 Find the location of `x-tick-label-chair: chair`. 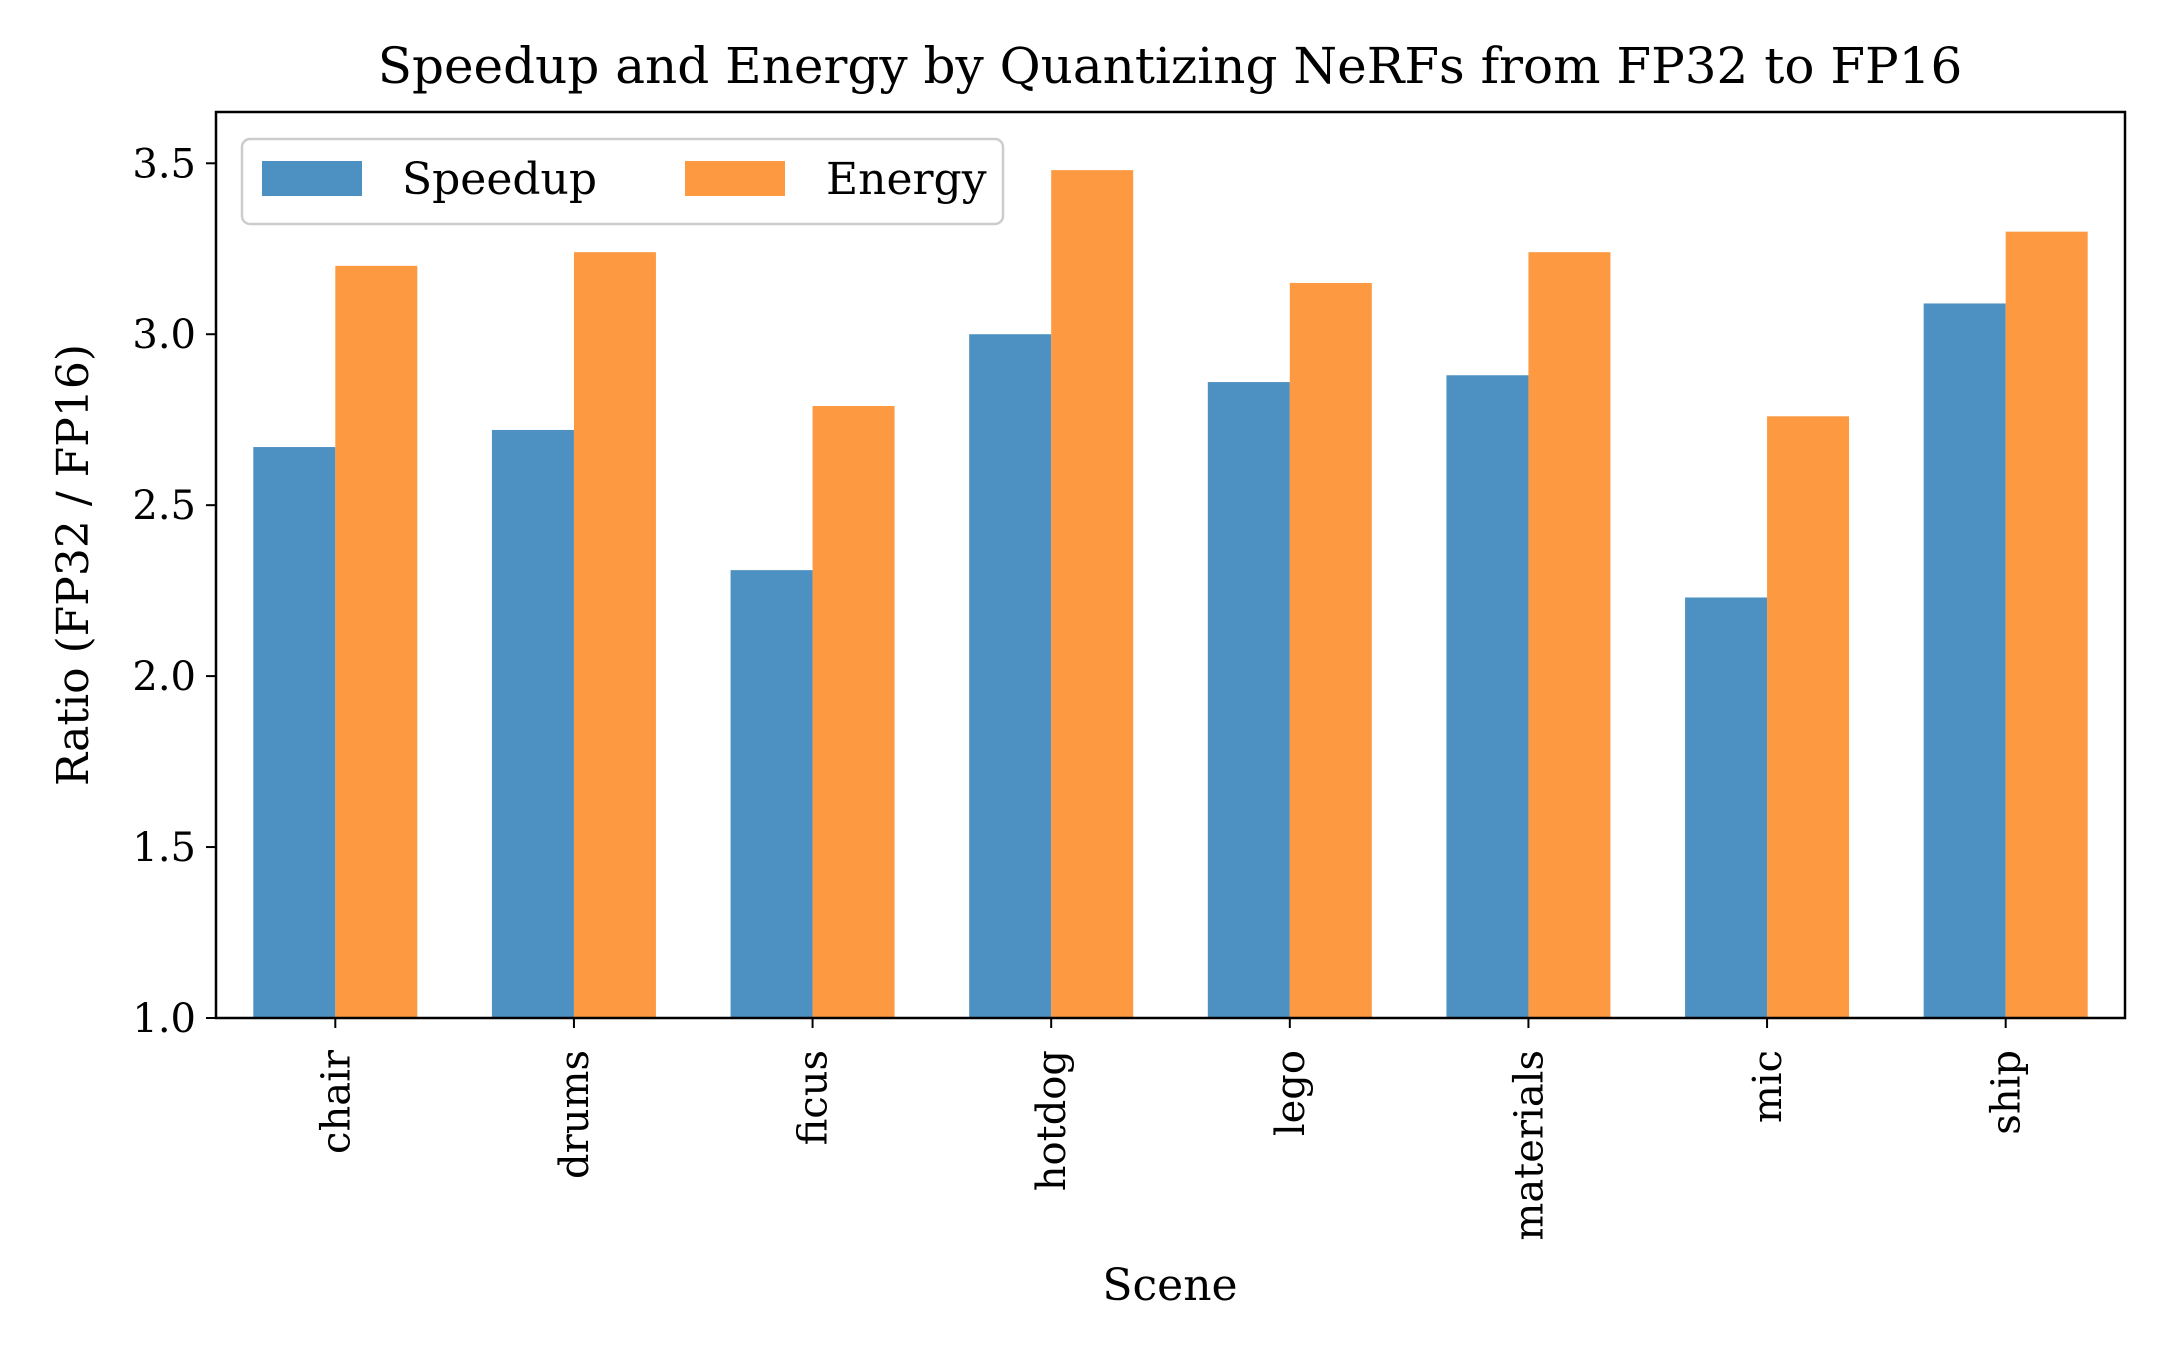

x-tick-label-chair: chair is located at coordinates (336, 1101).